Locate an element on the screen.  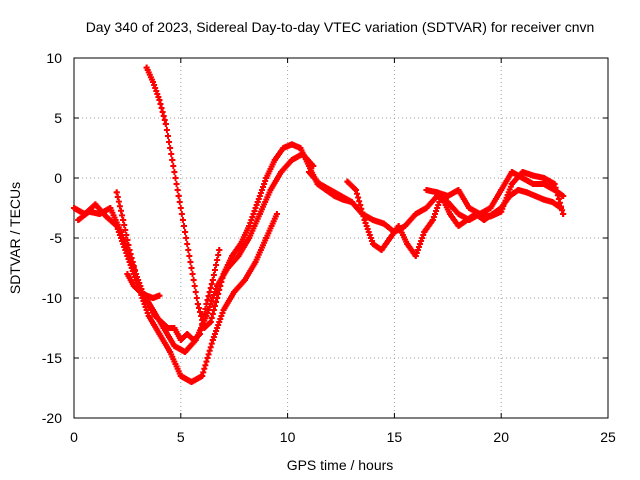
x-tick-label: 10 is located at coordinates (288, 437).